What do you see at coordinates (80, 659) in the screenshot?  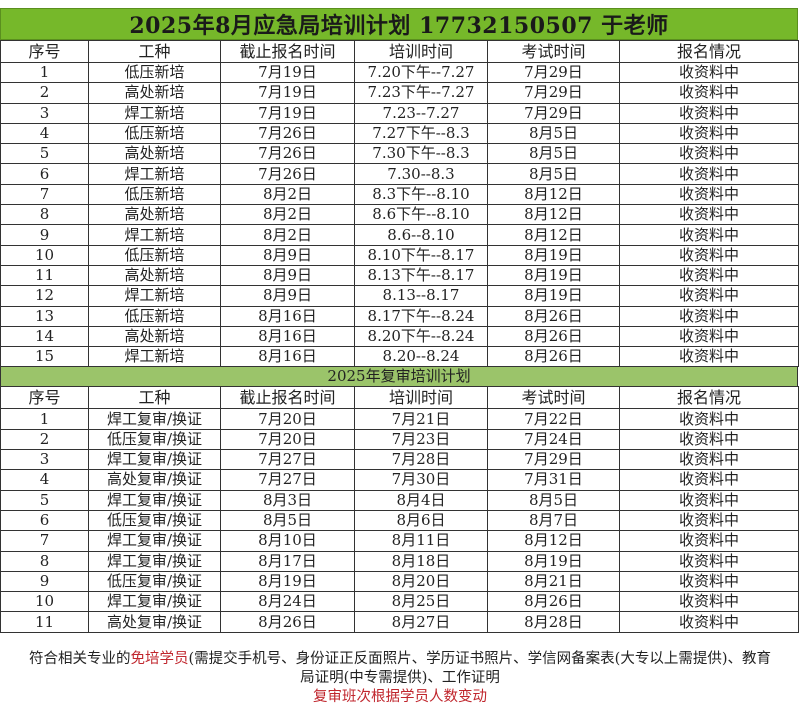 I see `footer-prefix: 符合相关专业的` at bounding box center [80, 659].